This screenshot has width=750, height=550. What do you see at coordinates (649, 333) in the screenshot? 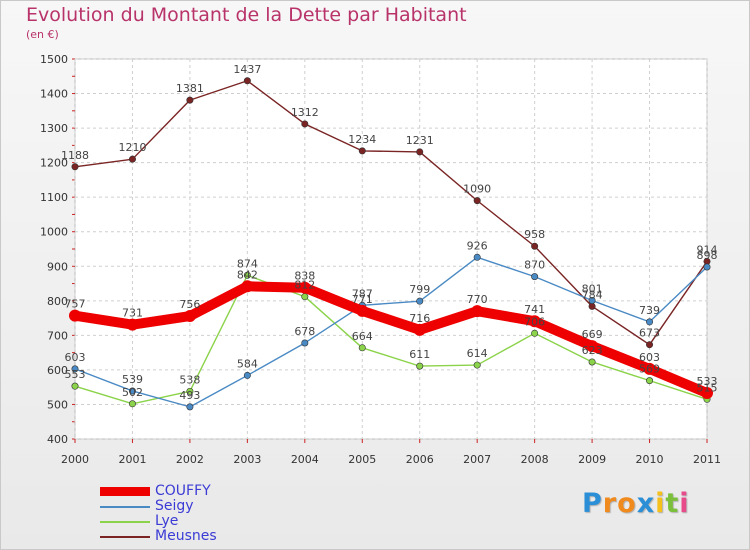
I see `data-label: 673` at bounding box center [649, 333].